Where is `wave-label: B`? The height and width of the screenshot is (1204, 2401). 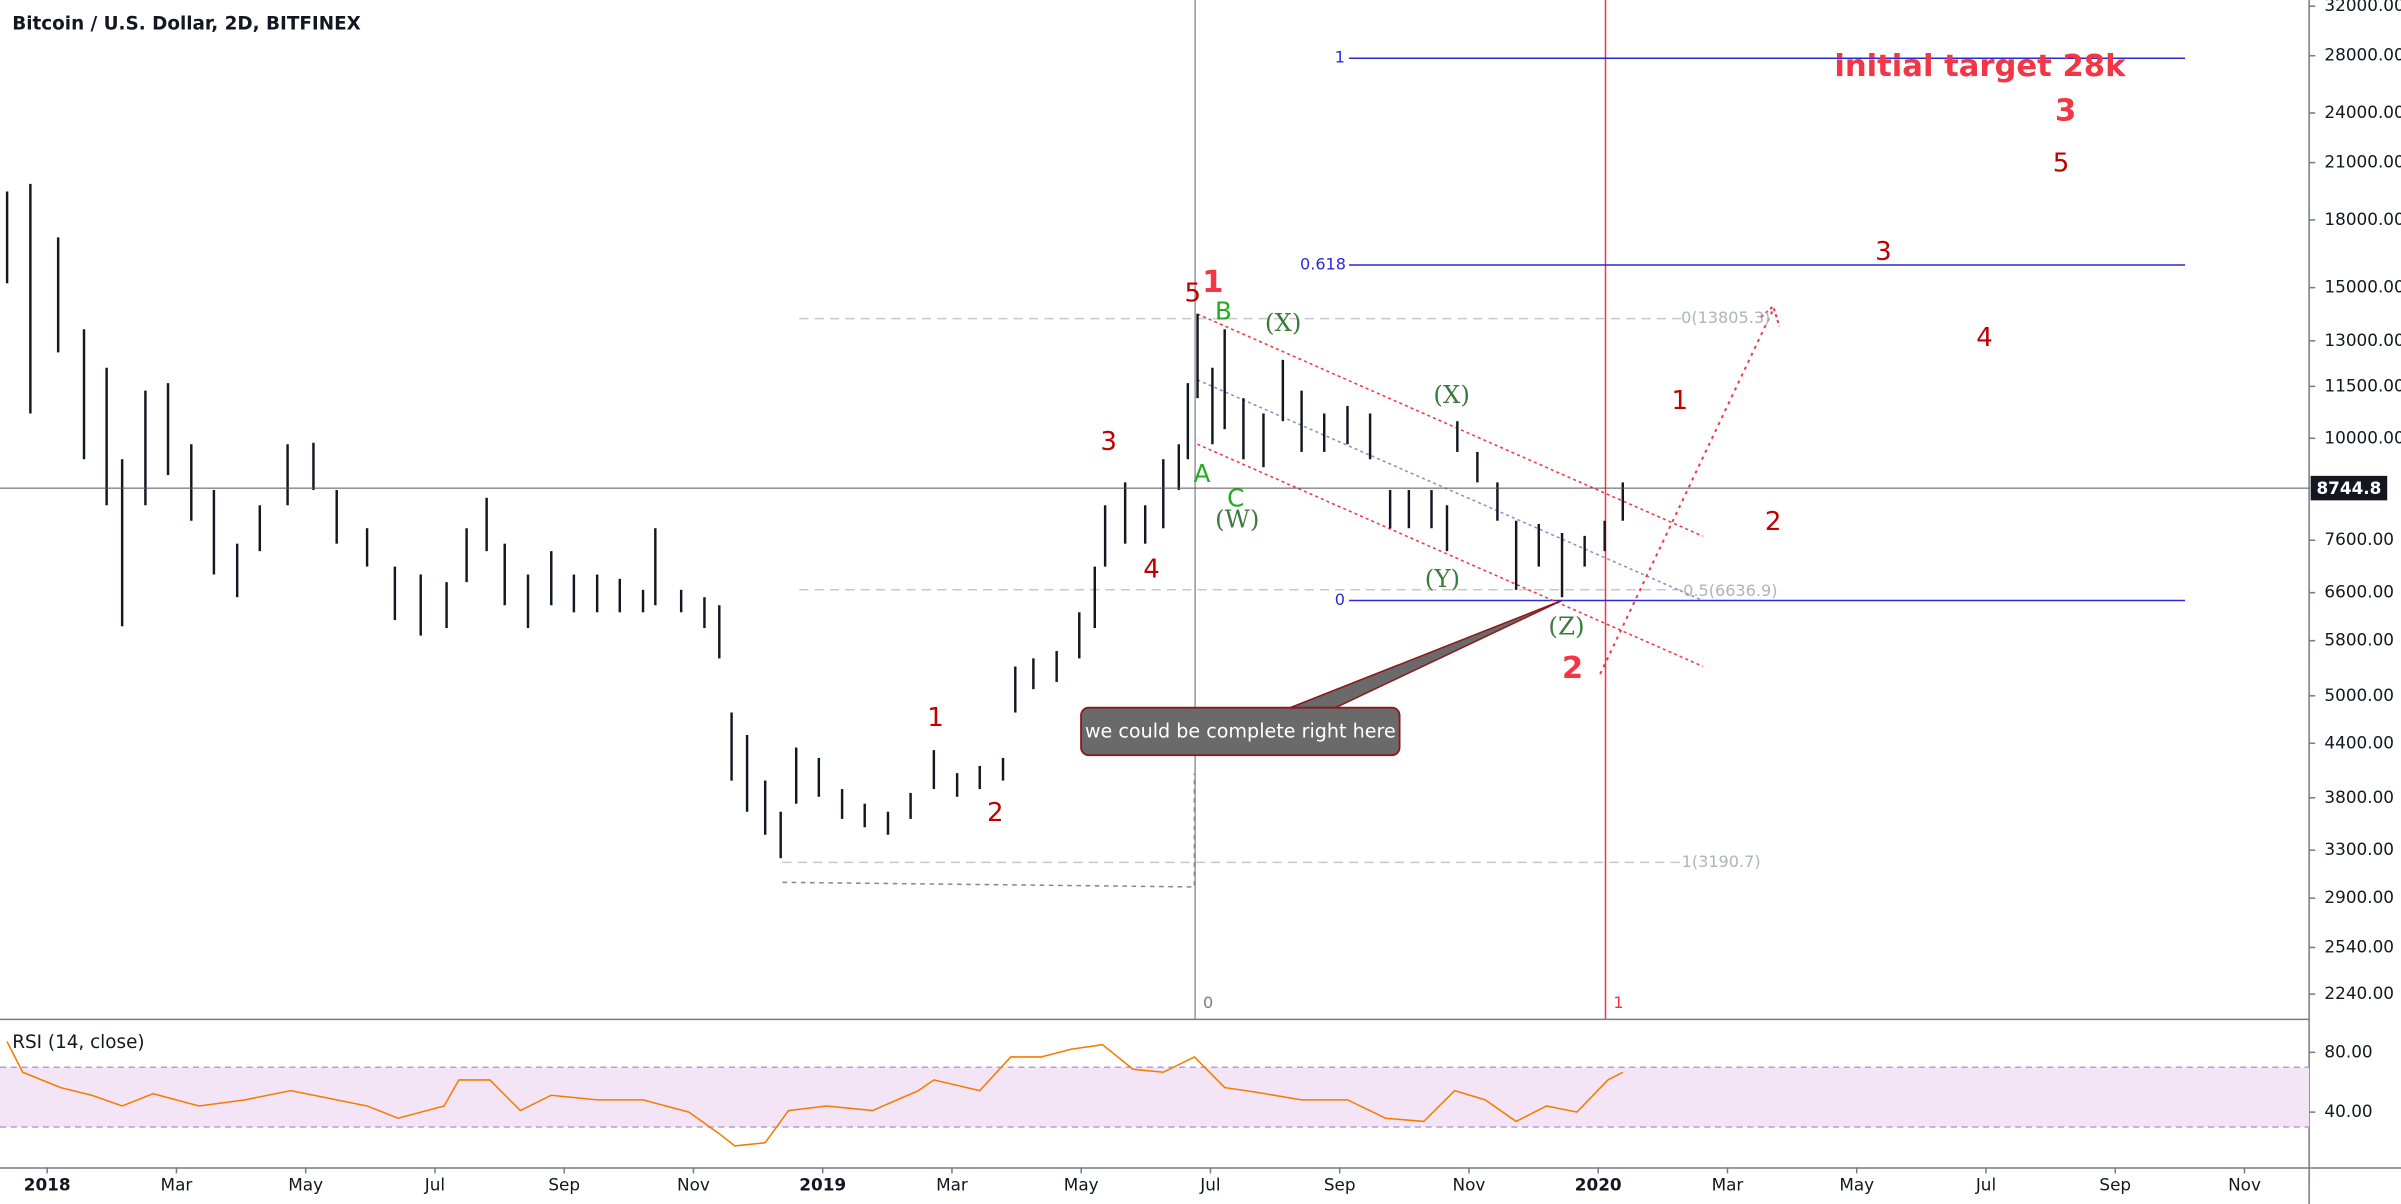
wave-label: B is located at coordinates (1223, 310).